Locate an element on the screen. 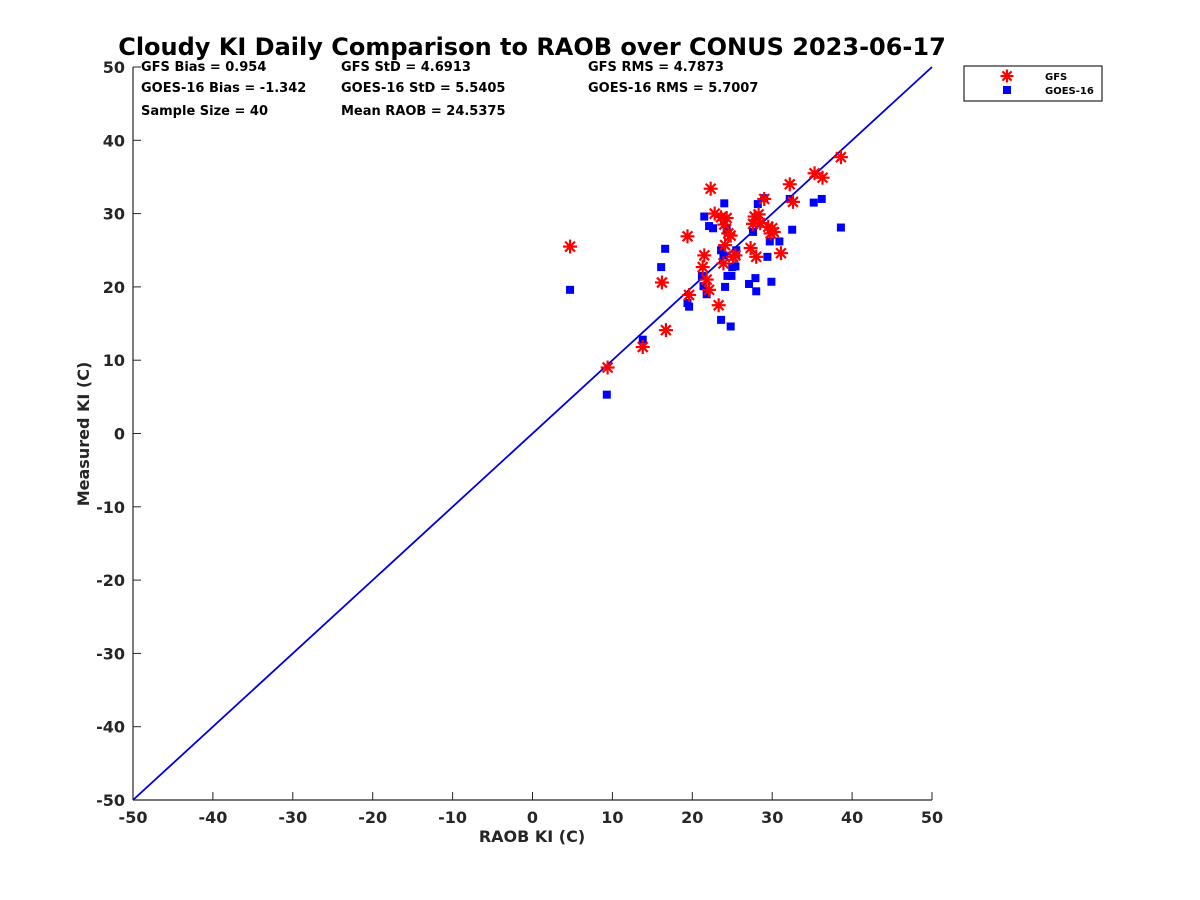 This screenshot has height=900, width=1200. y-tick-label: 0 is located at coordinates (119, 434).